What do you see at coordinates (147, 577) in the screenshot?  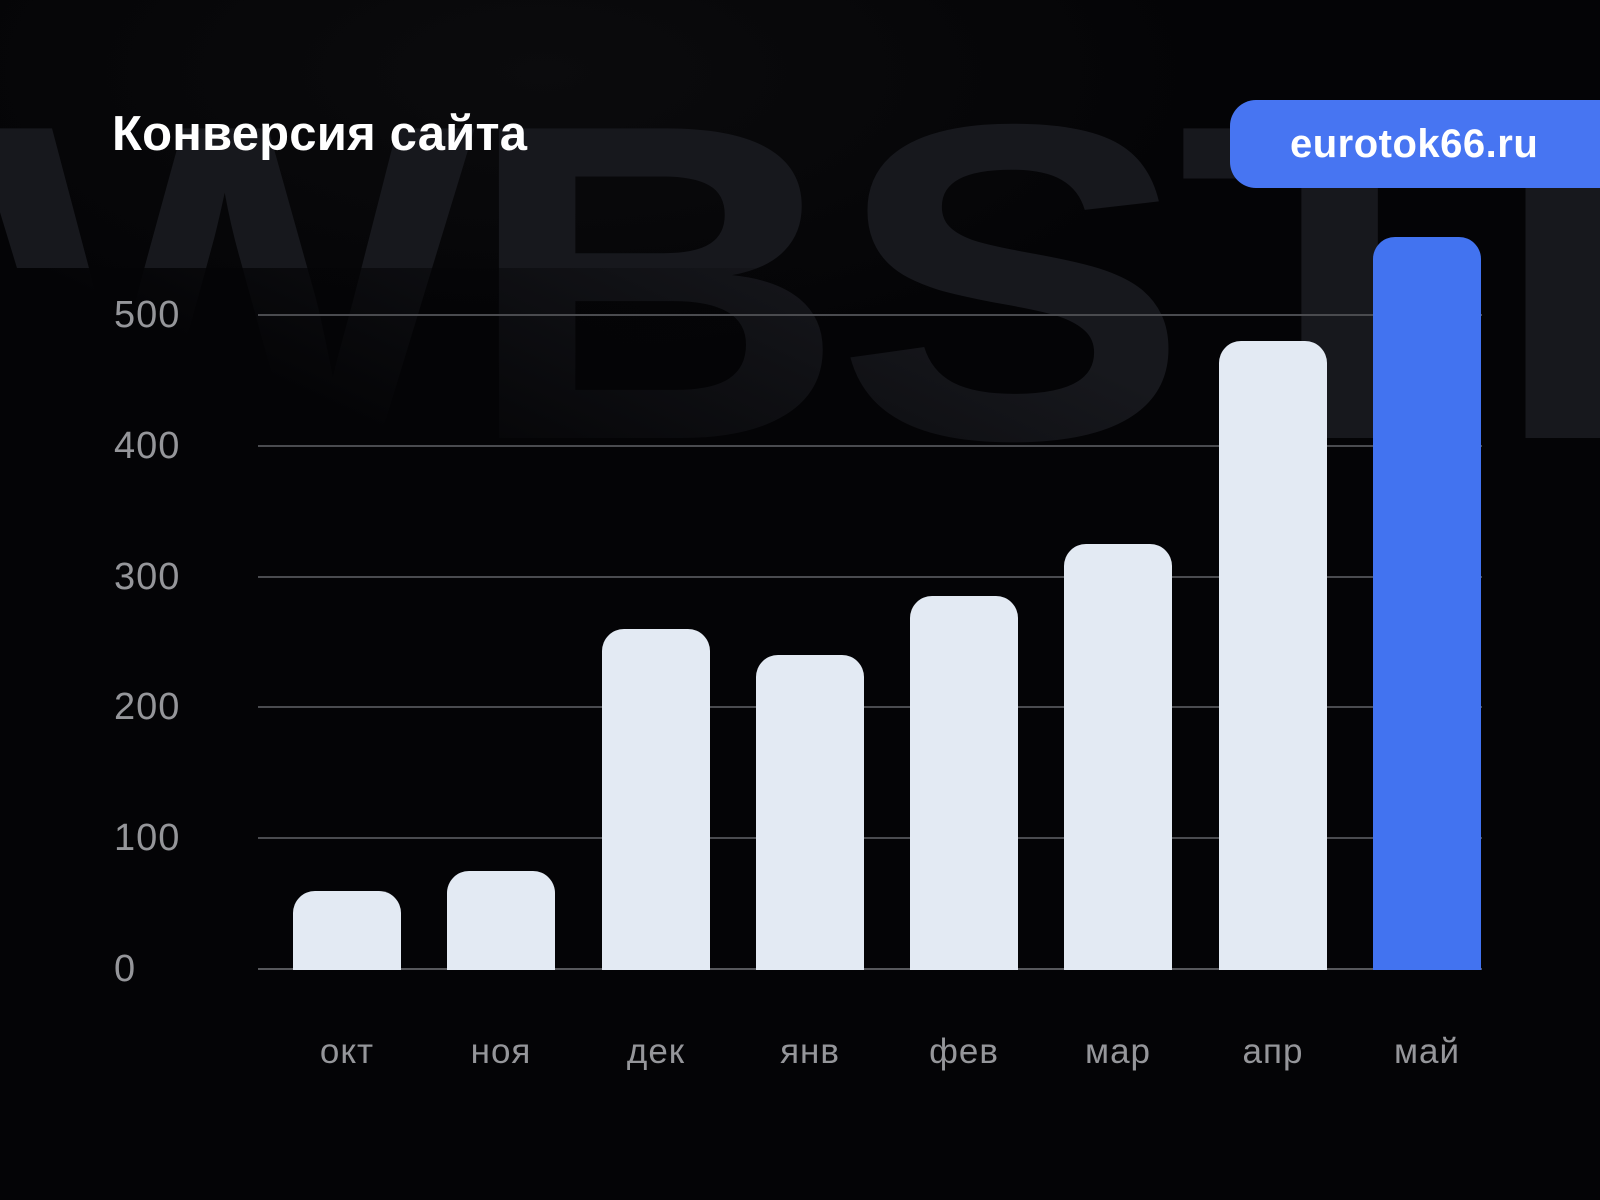 I see `y-tick-label: 300` at bounding box center [147, 577].